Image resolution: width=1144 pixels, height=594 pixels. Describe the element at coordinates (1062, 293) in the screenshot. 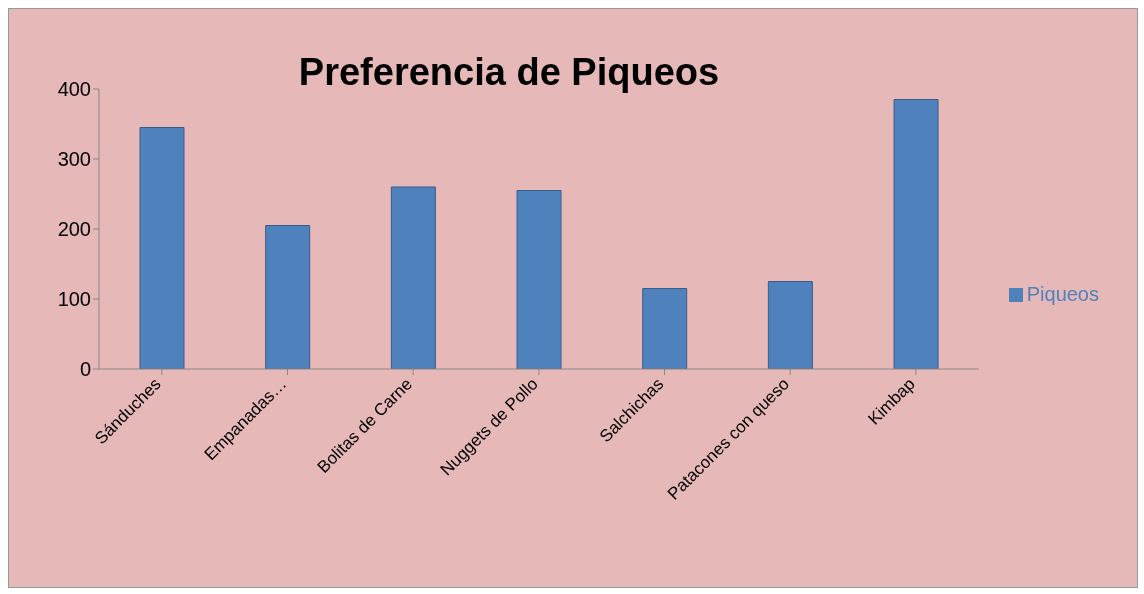

I see `legend-label: Piqueos` at that location.